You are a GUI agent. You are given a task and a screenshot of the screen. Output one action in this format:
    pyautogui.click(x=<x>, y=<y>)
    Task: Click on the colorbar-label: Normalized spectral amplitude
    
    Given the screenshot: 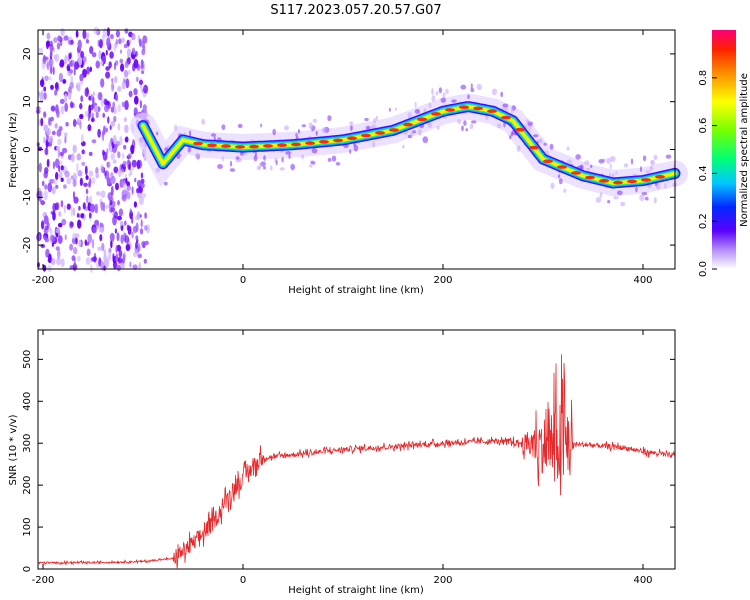 What is the action you would take?
    pyautogui.click(x=744, y=150)
    